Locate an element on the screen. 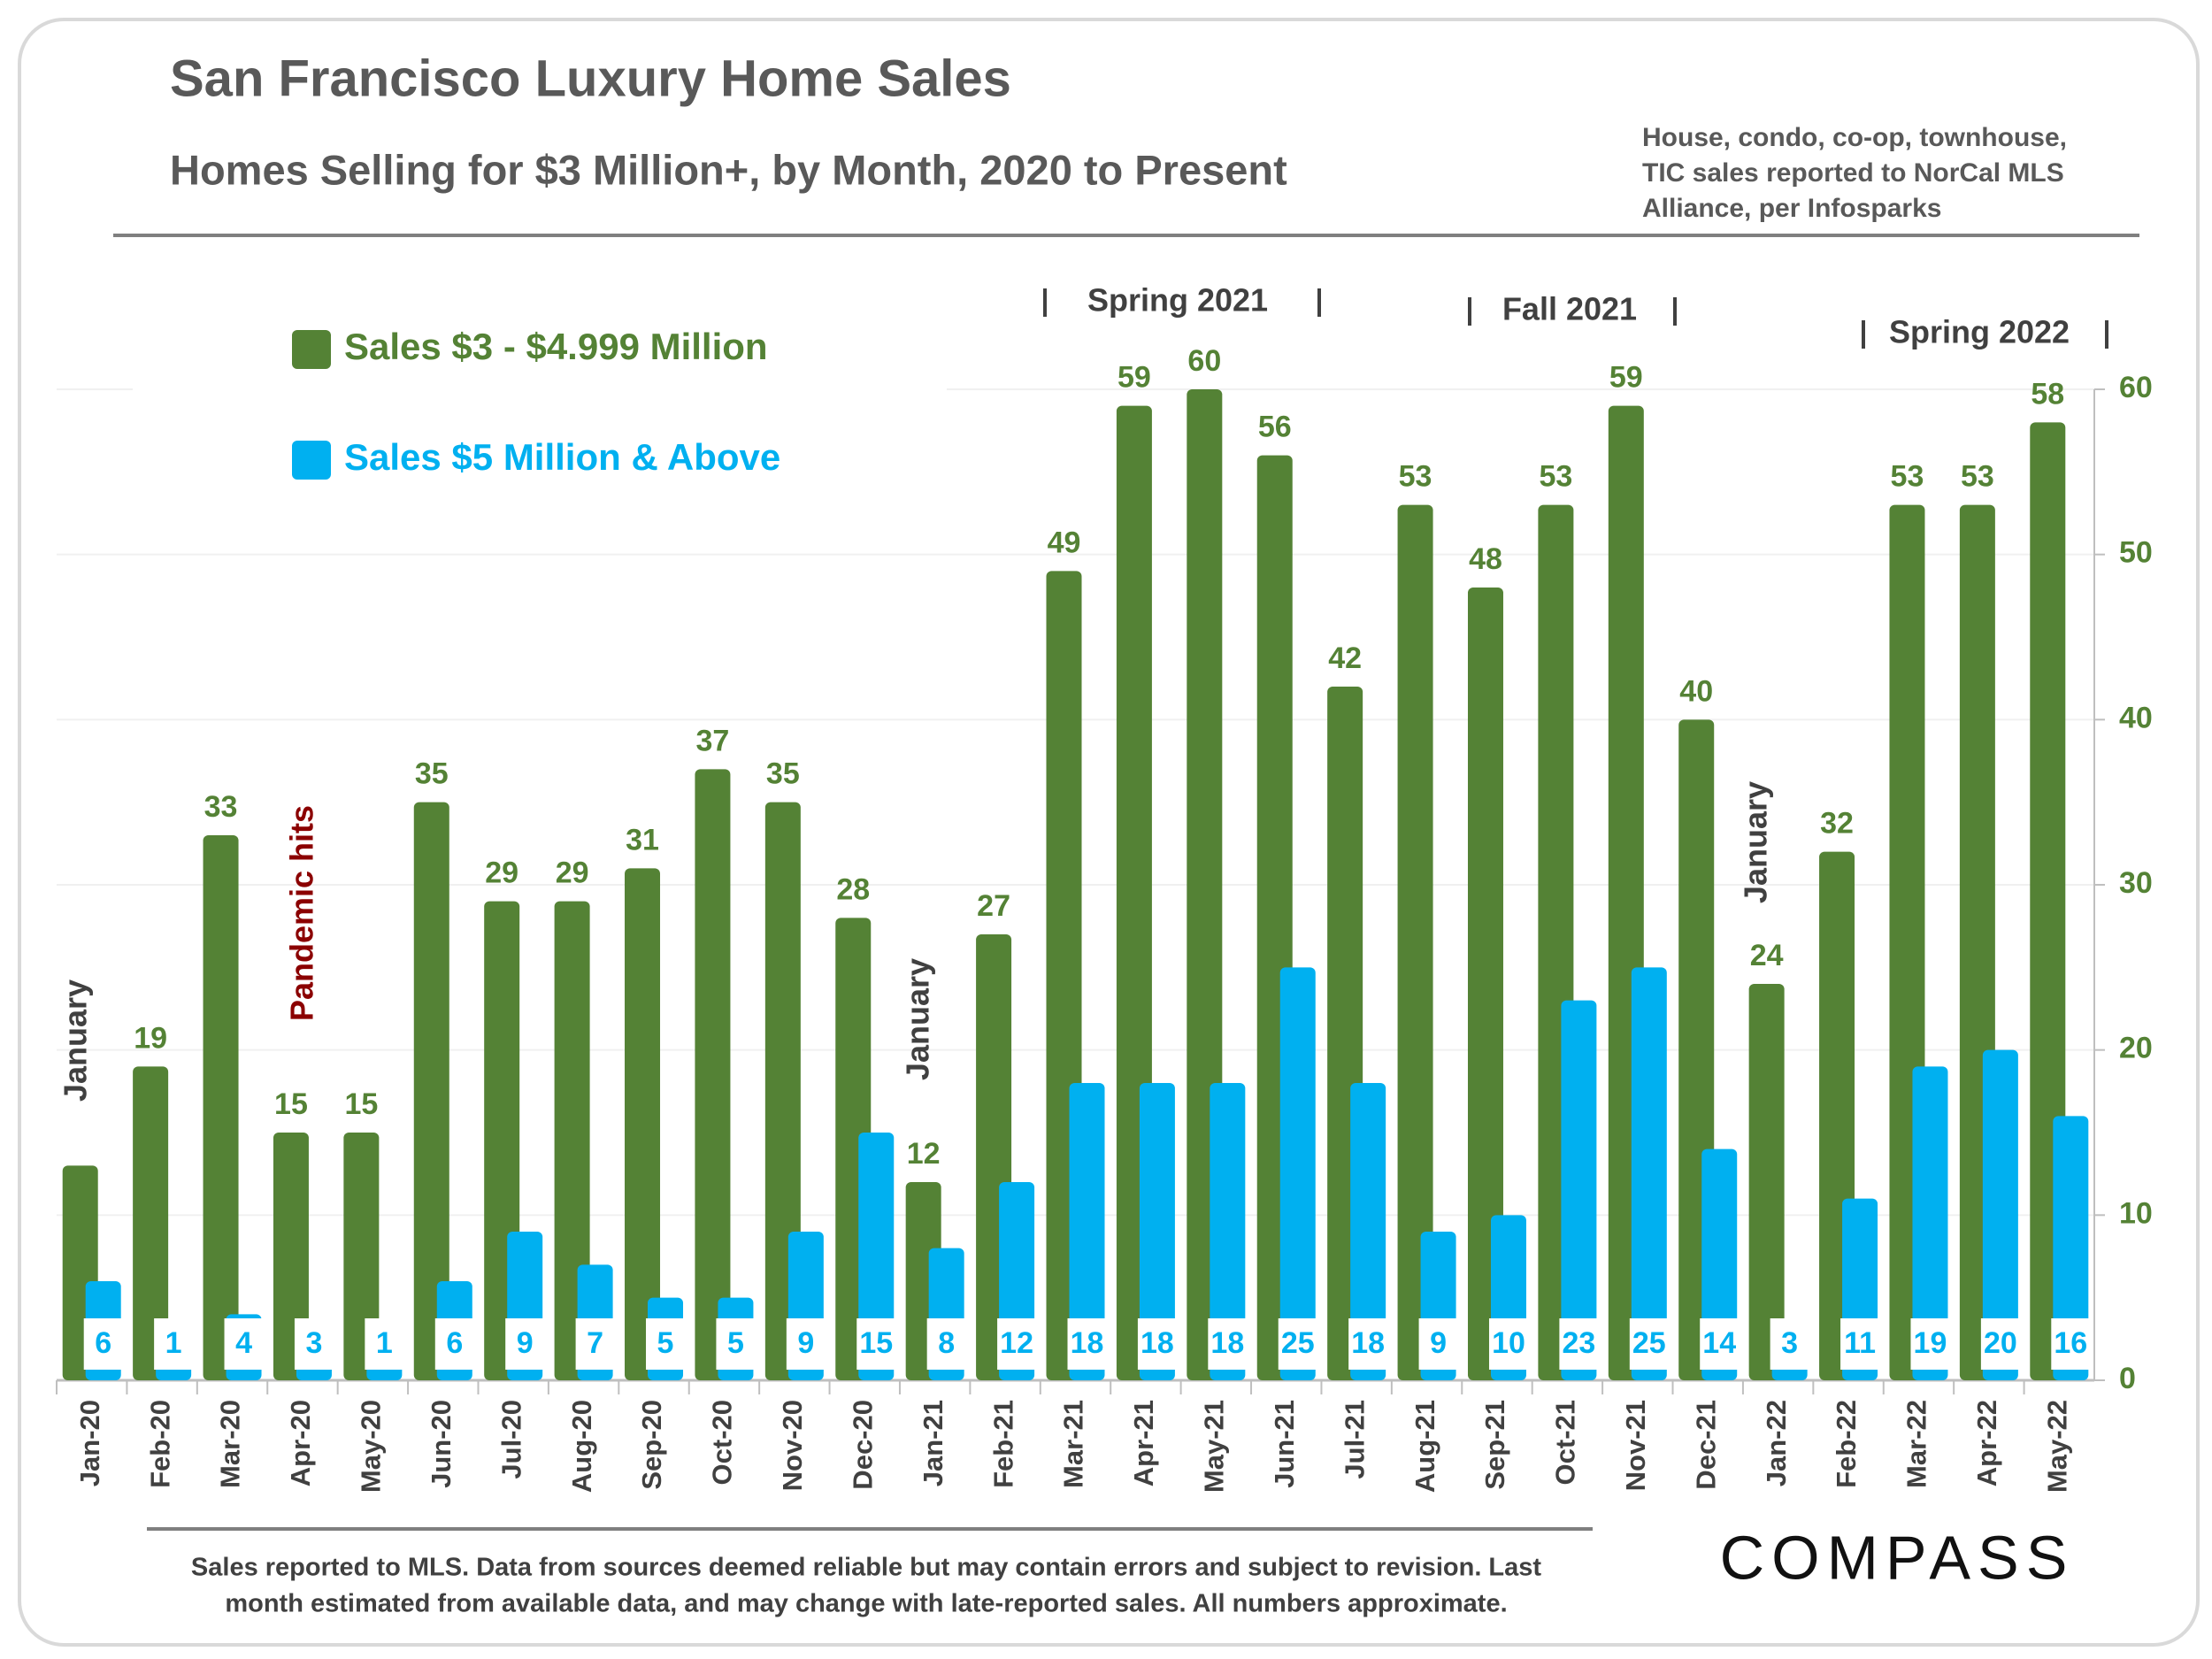  data-label: 7 is located at coordinates (595, 1343).